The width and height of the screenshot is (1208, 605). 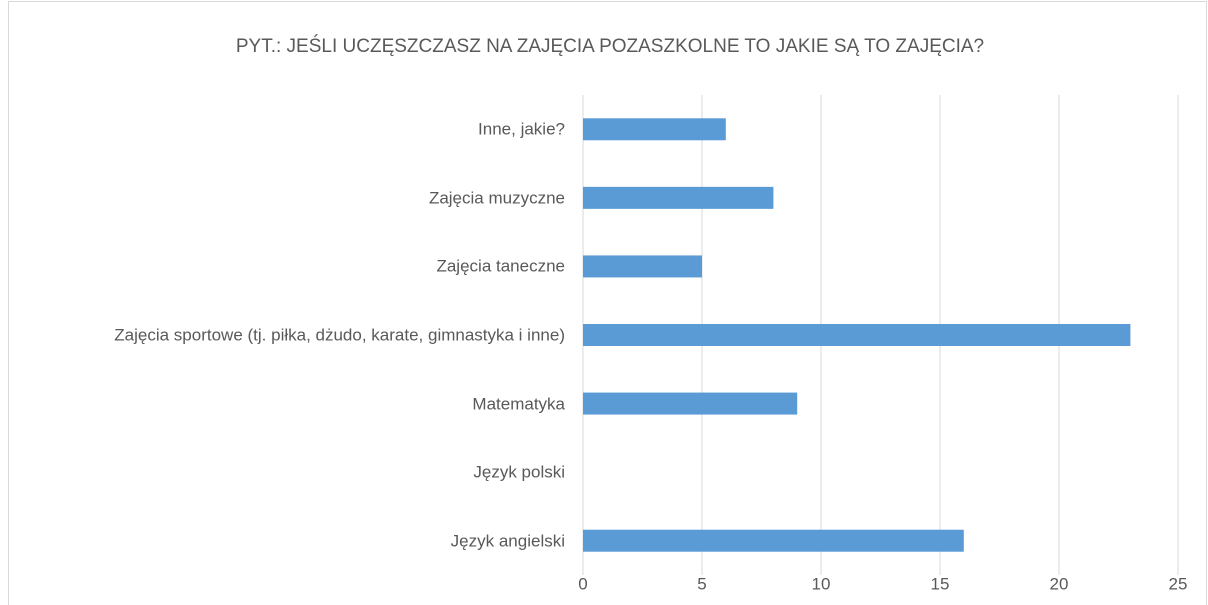 I want to click on x-tick-label: 15, so click(x=940, y=583).